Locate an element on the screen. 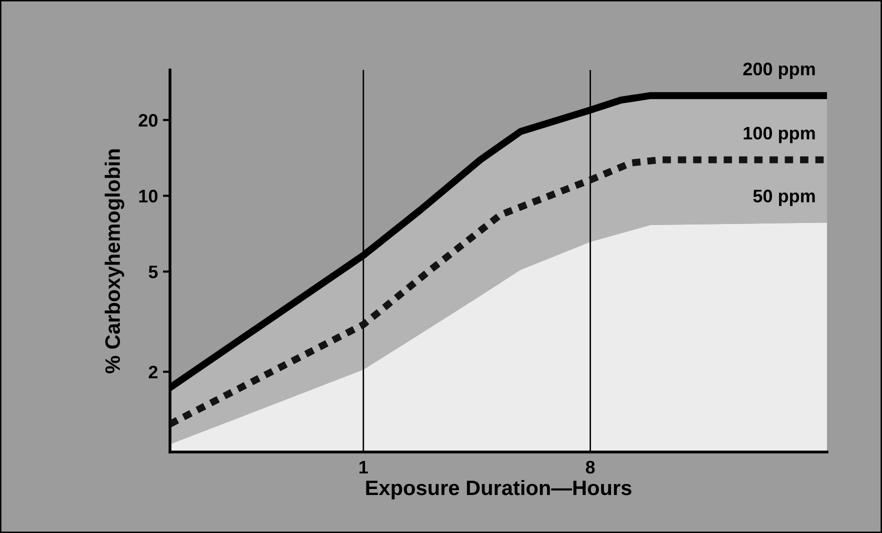 Image resolution: width=882 pixels, height=533 pixels. y-tick-label: 2 is located at coordinates (153, 372).